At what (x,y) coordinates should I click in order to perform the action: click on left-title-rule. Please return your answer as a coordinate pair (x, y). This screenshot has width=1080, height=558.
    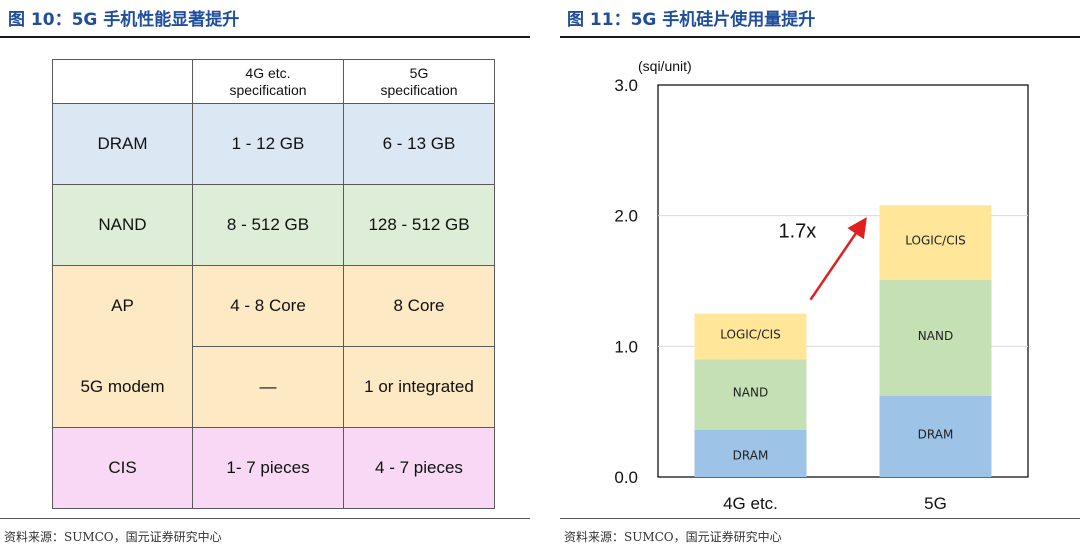
    Looking at the image, I should click on (265, 37).